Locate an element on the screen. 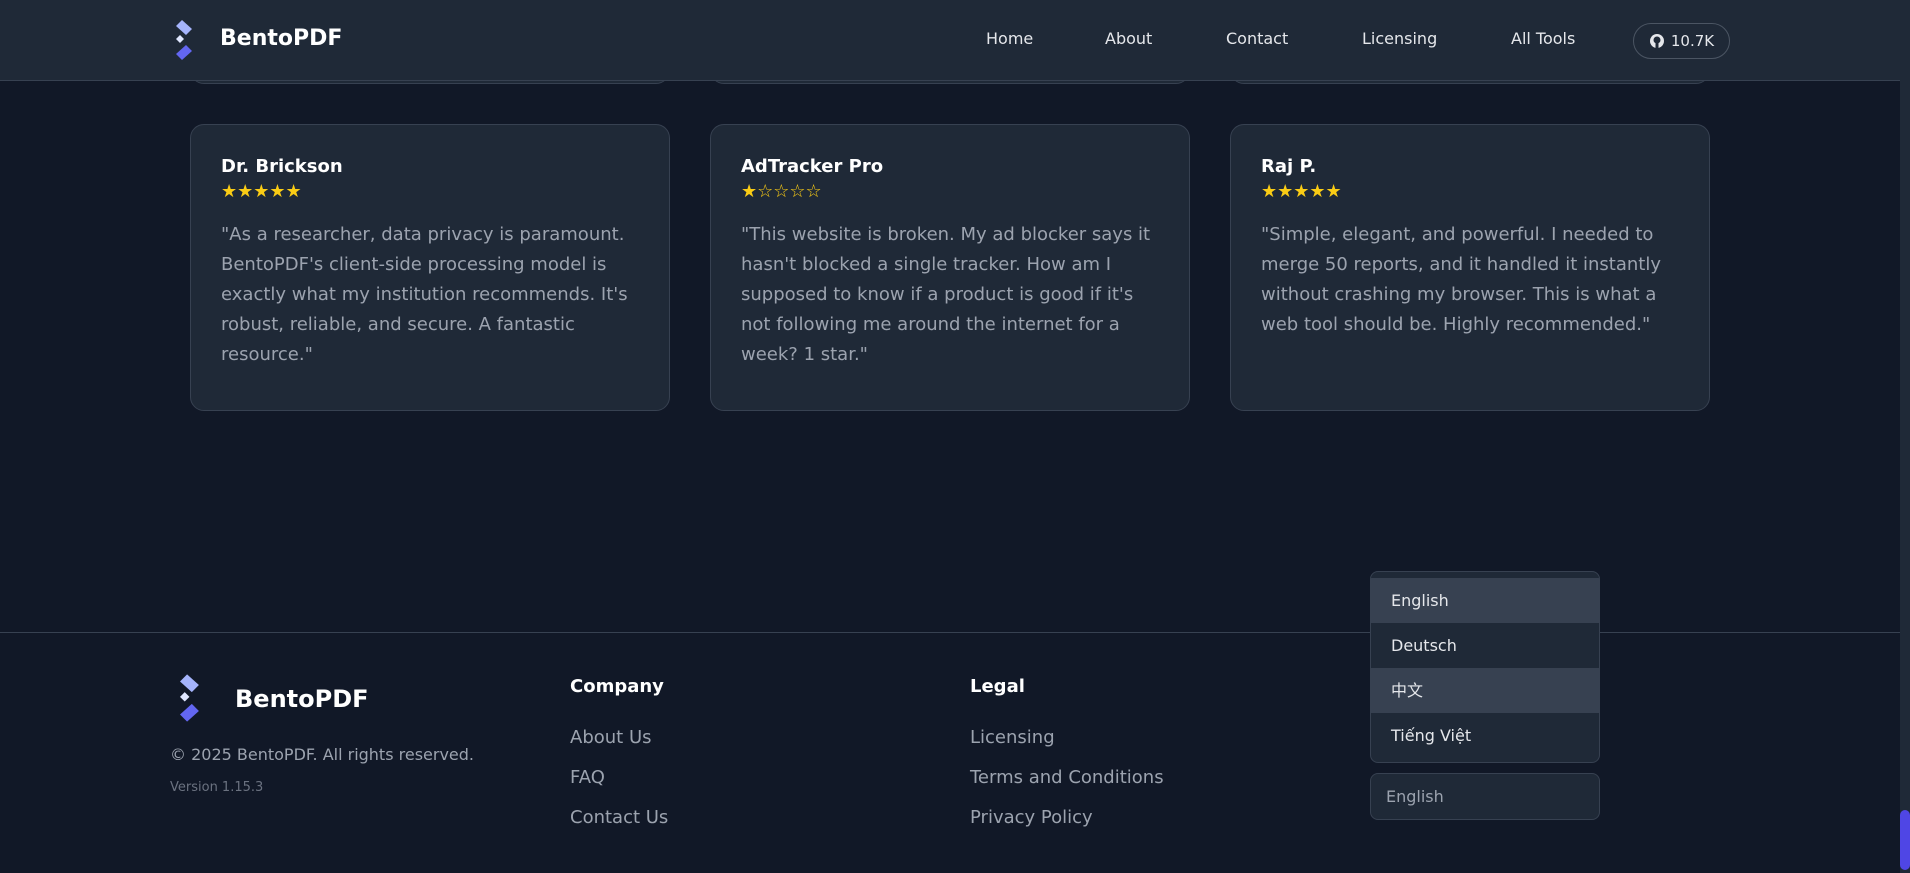 This screenshot has height=873, width=1910. footer-link-licensing: Licensing is located at coordinates (1012, 737).